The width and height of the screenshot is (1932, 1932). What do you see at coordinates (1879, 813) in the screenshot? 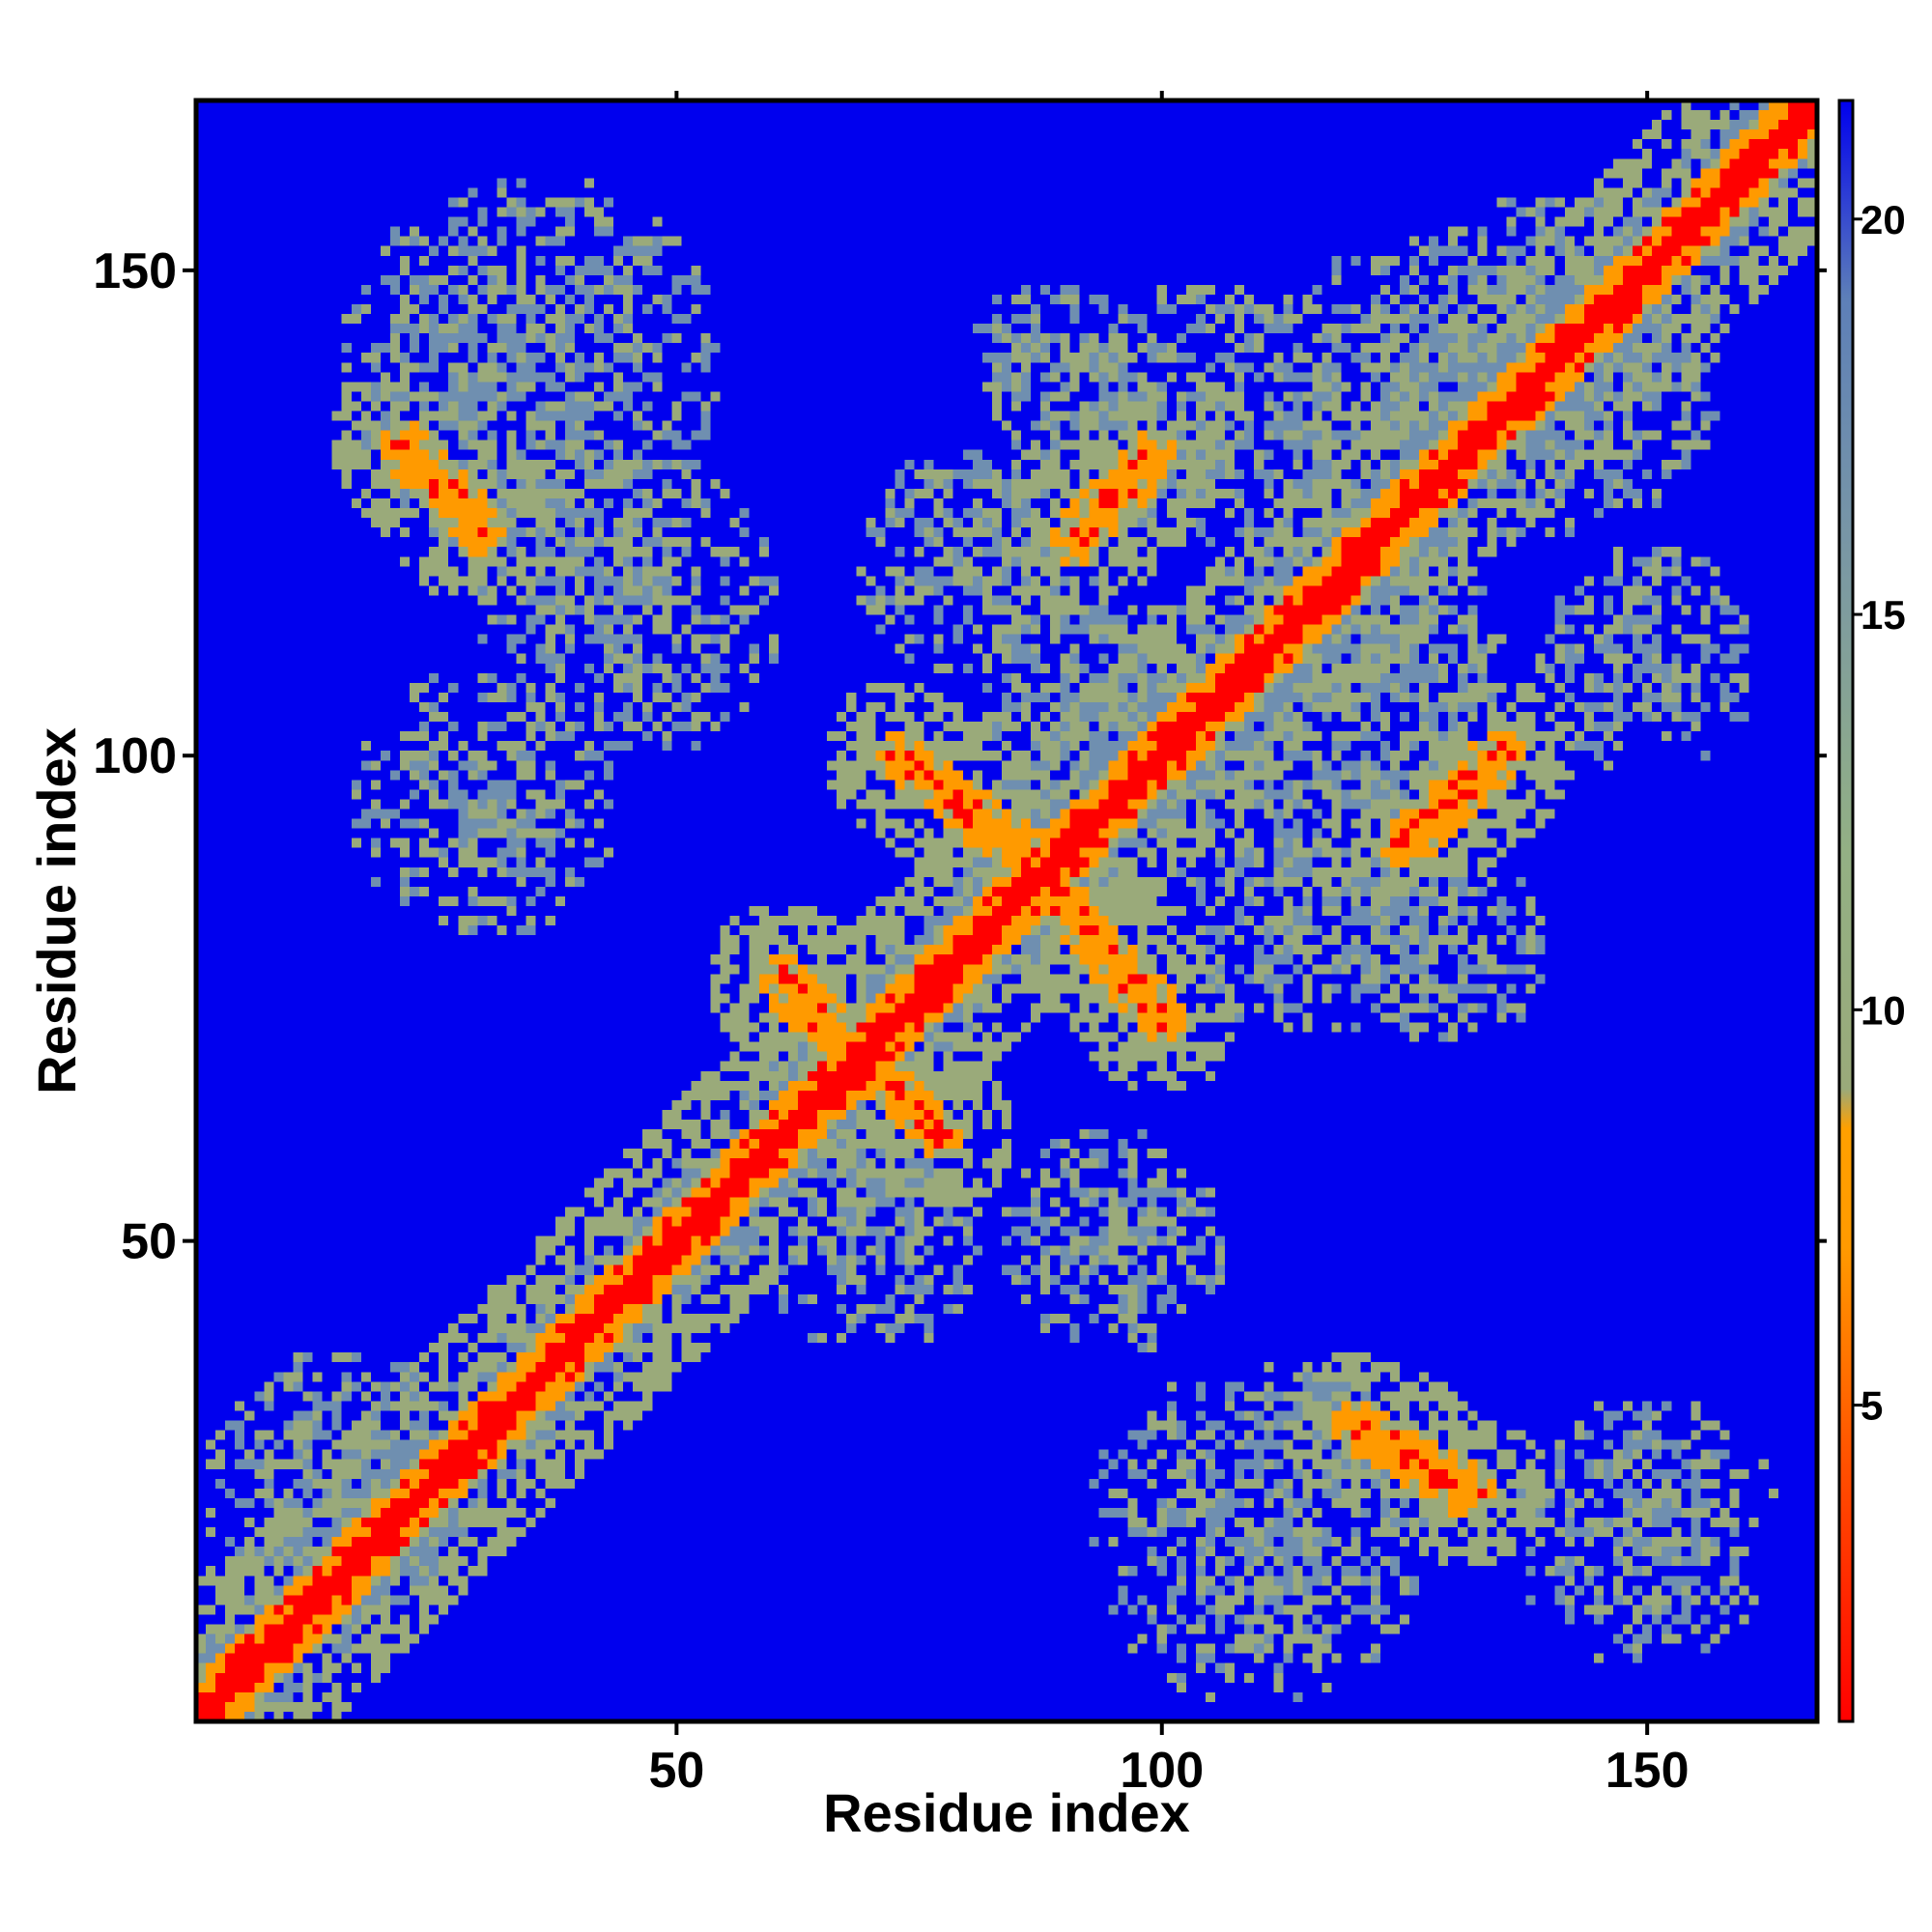
I see `colorbar-ticks: 5 10 15 20` at bounding box center [1879, 813].